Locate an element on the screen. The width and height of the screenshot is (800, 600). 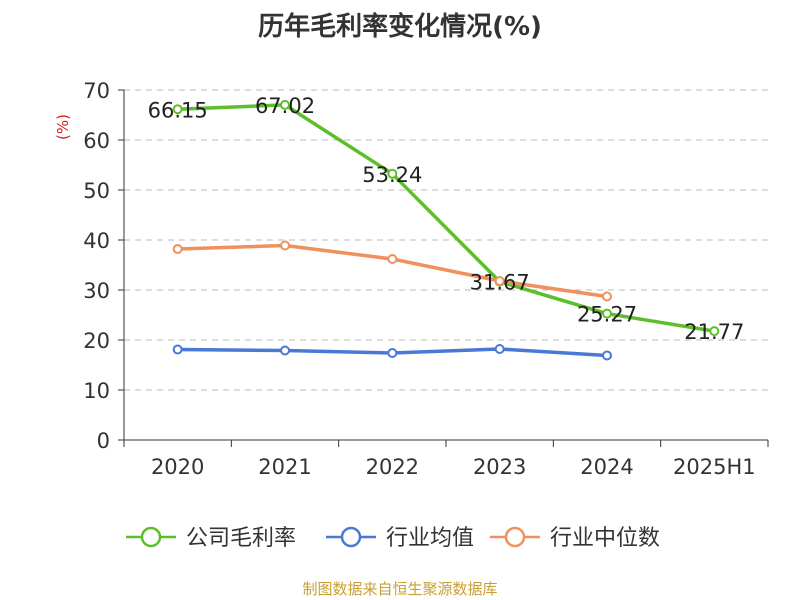
x-tick-label: 2024 is located at coordinates (606, 467).